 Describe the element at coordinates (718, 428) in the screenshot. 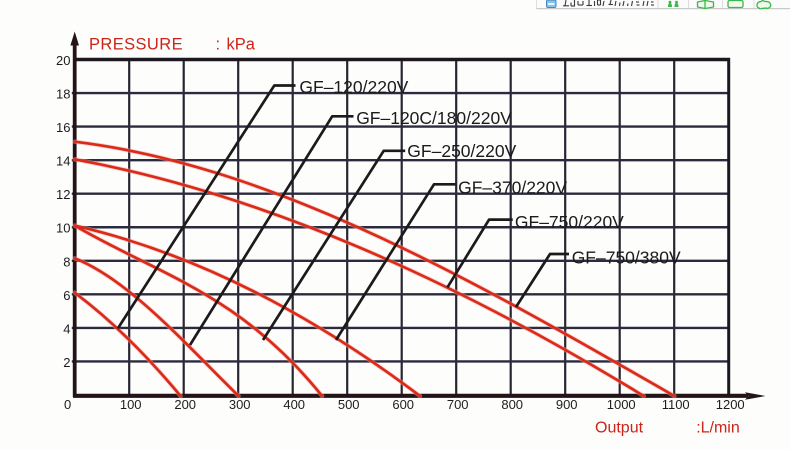

I see `svg-text: :L/min` at that location.